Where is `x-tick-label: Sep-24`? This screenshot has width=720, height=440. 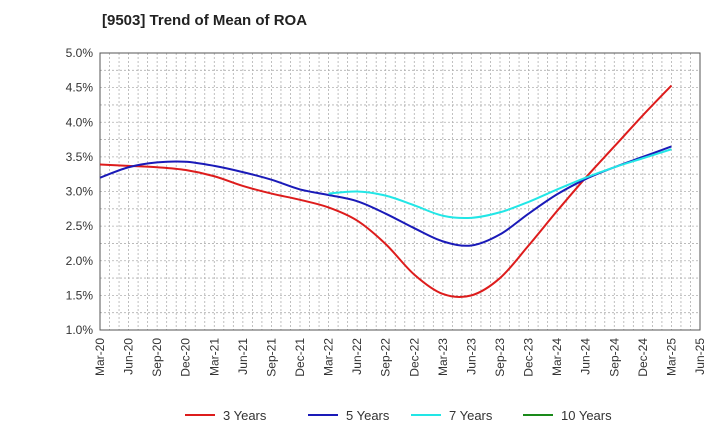 x-tick-label: Sep-24 is located at coordinates (614, 357).